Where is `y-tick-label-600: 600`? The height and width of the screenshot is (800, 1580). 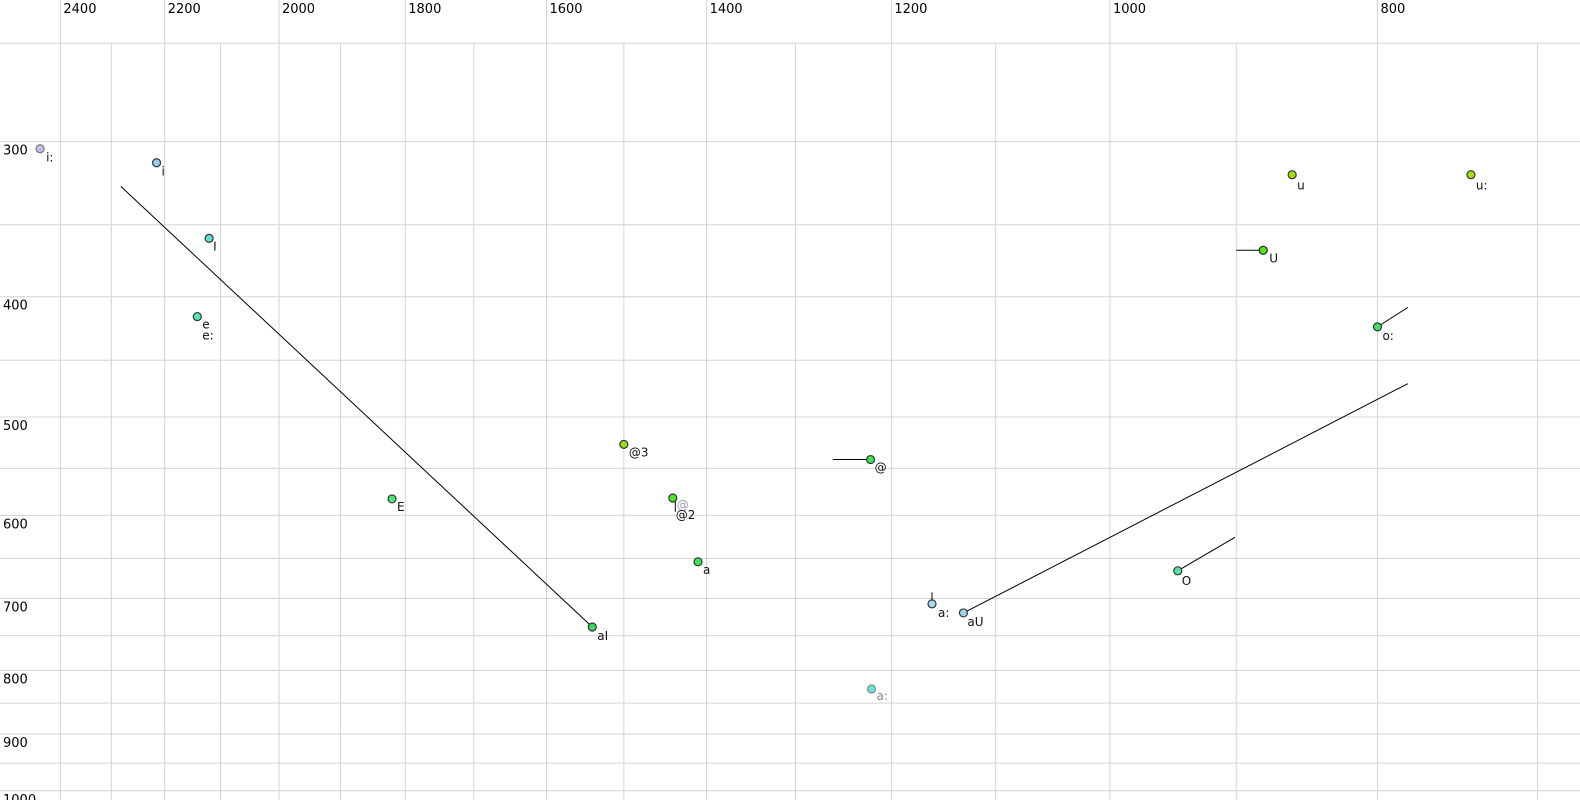 y-tick-label-600: 600 is located at coordinates (15, 524).